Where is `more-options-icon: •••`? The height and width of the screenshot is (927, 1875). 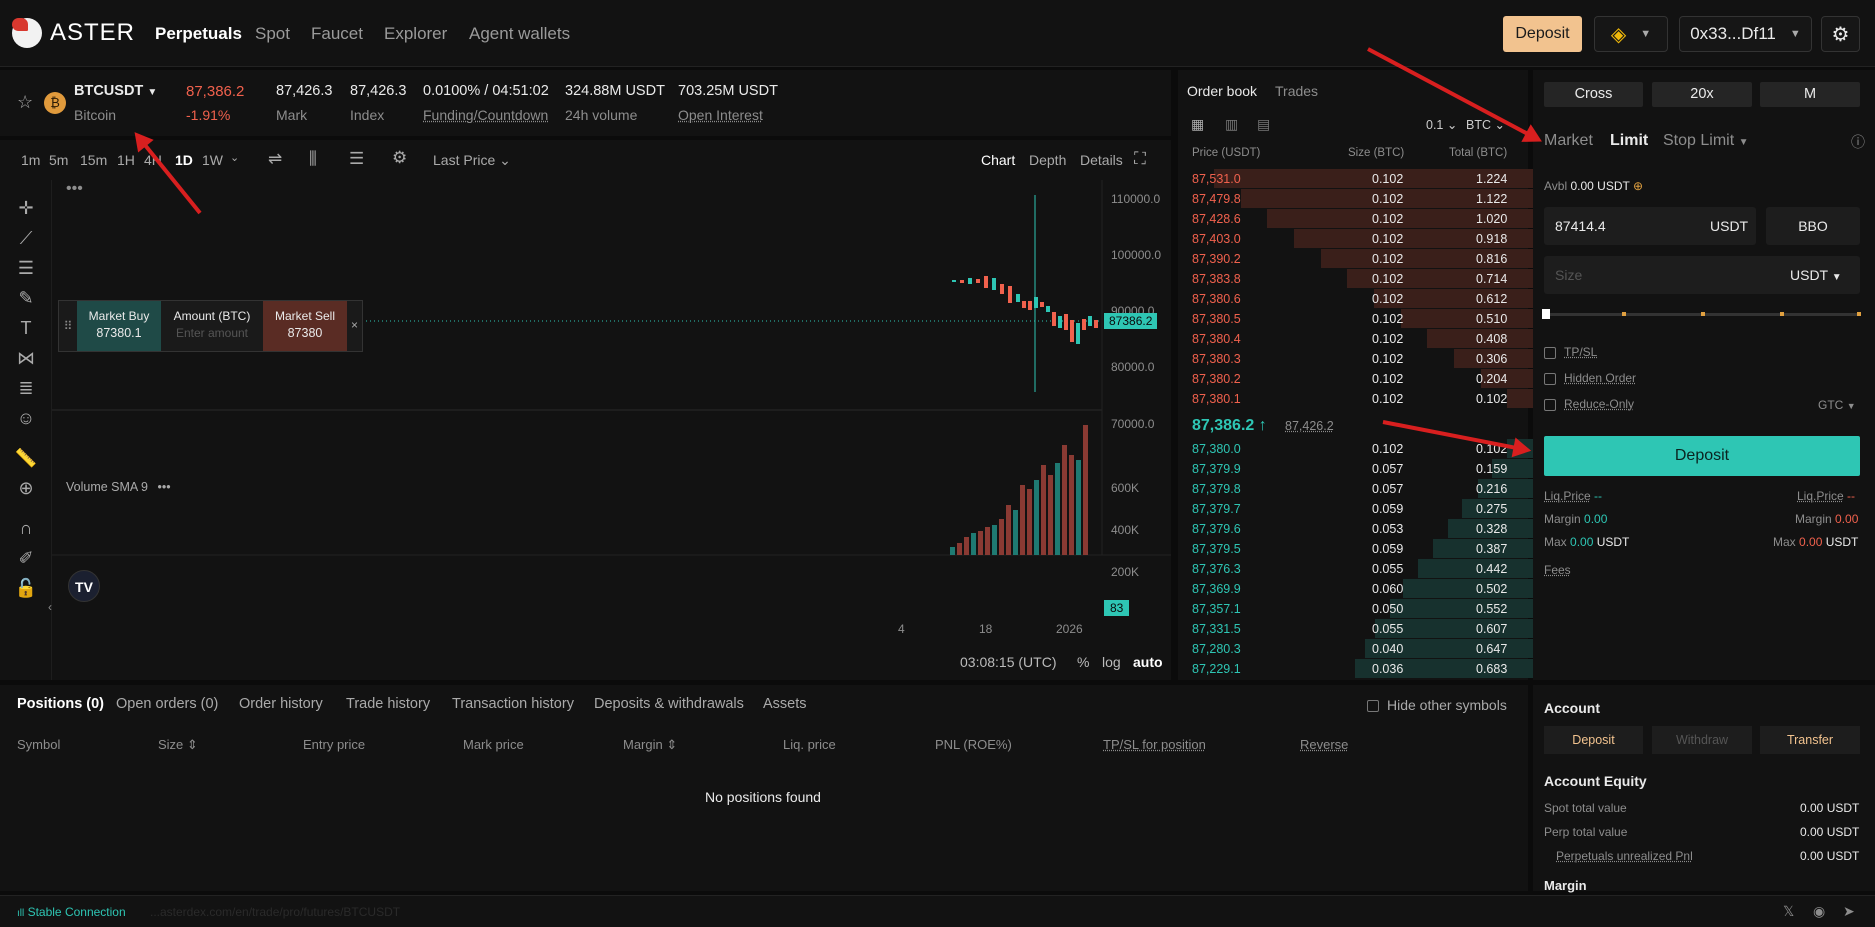 more-options-icon: ••• is located at coordinates (74, 188).